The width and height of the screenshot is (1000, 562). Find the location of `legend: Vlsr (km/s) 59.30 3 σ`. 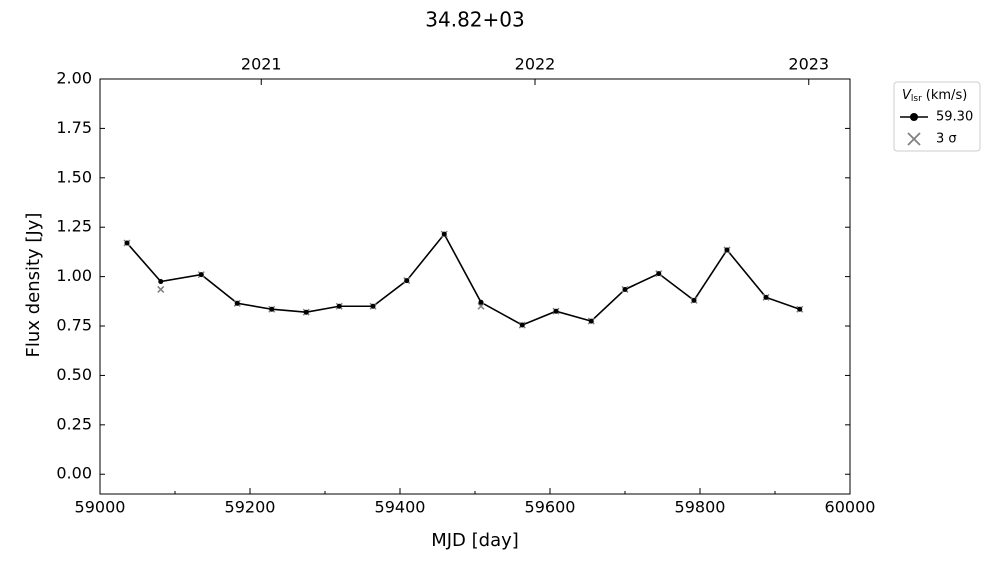

legend: Vlsr (km/s) 59.30 3 σ is located at coordinates (937, 116).